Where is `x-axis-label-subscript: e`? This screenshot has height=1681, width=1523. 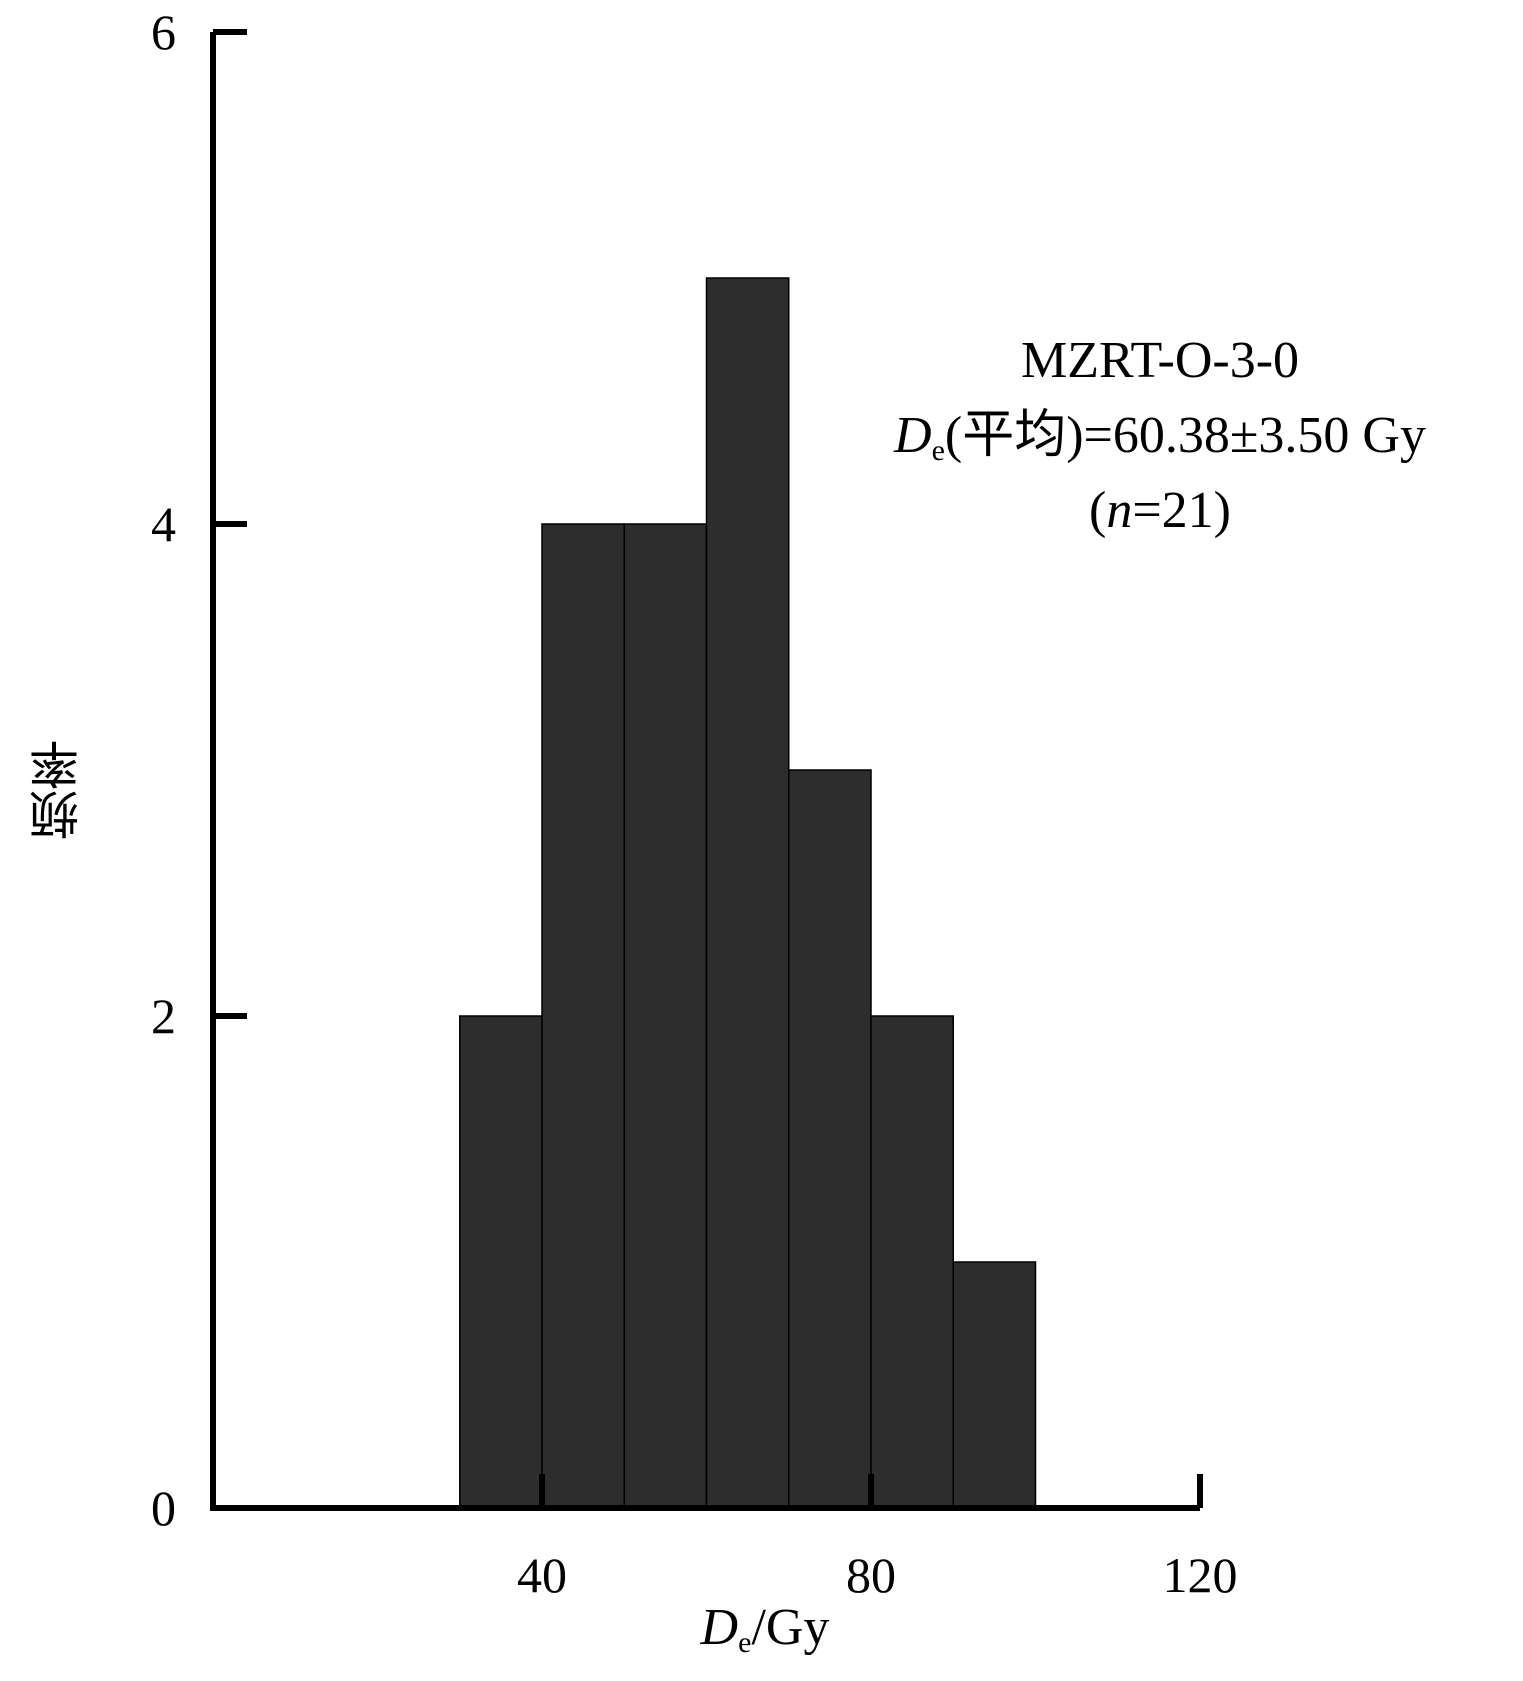 x-axis-label-subscript: e is located at coordinates (745, 1642).